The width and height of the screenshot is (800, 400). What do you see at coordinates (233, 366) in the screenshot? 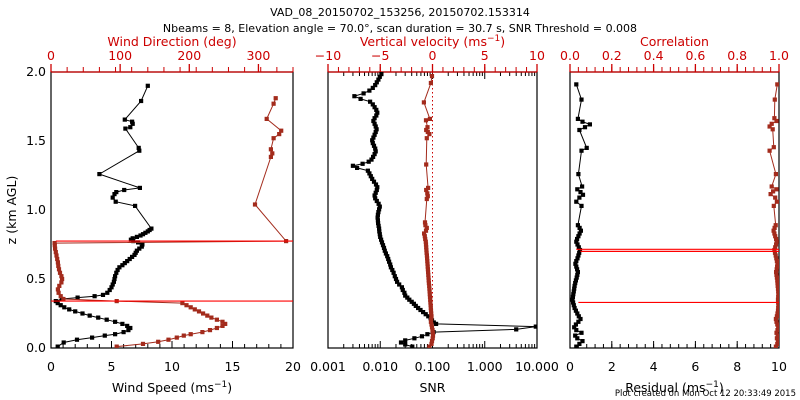
I see `x-axis-tick-label-bottom: 15` at bounding box center [233, 366].